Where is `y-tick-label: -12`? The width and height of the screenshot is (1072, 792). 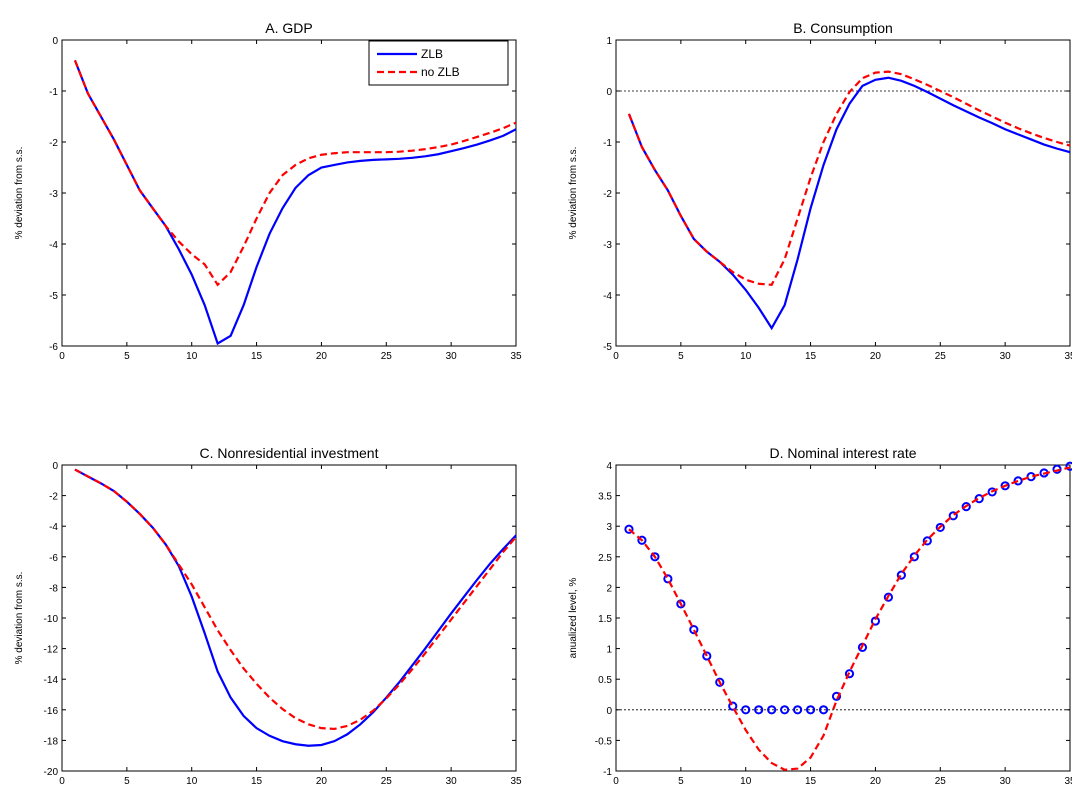
y-tick-label: -12 is located at coordinates (51, 650).